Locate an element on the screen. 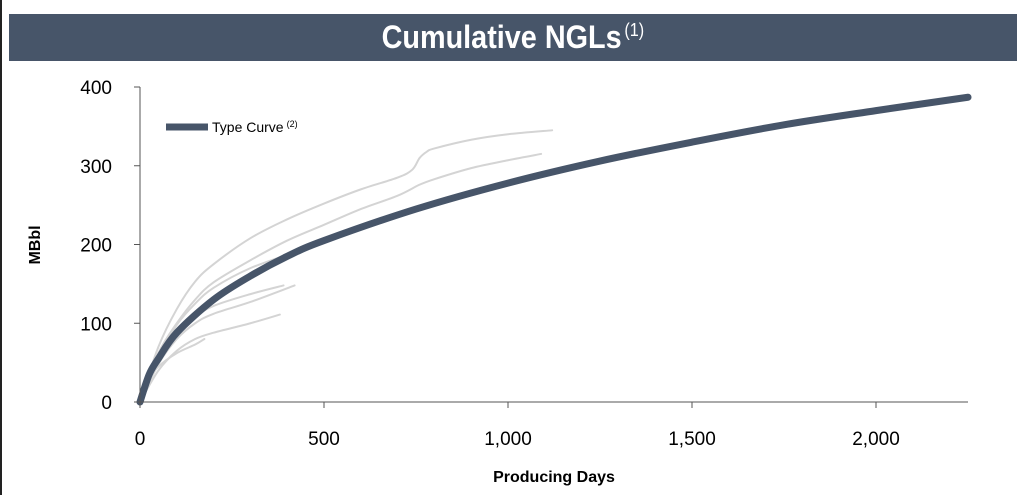 This screenshot has width=1020, height=495. y-tick-label: 200 is located at coordinates (96, 246).